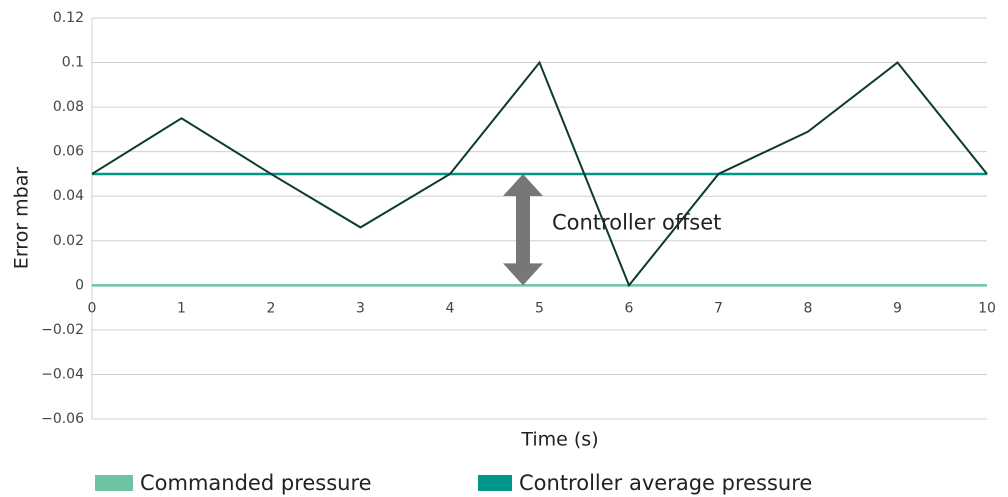 The image size is (1008, 497). Describe the element at coordinates (73, 63) in the screenshot. I see `y-tick-label: 0.1` at that location.